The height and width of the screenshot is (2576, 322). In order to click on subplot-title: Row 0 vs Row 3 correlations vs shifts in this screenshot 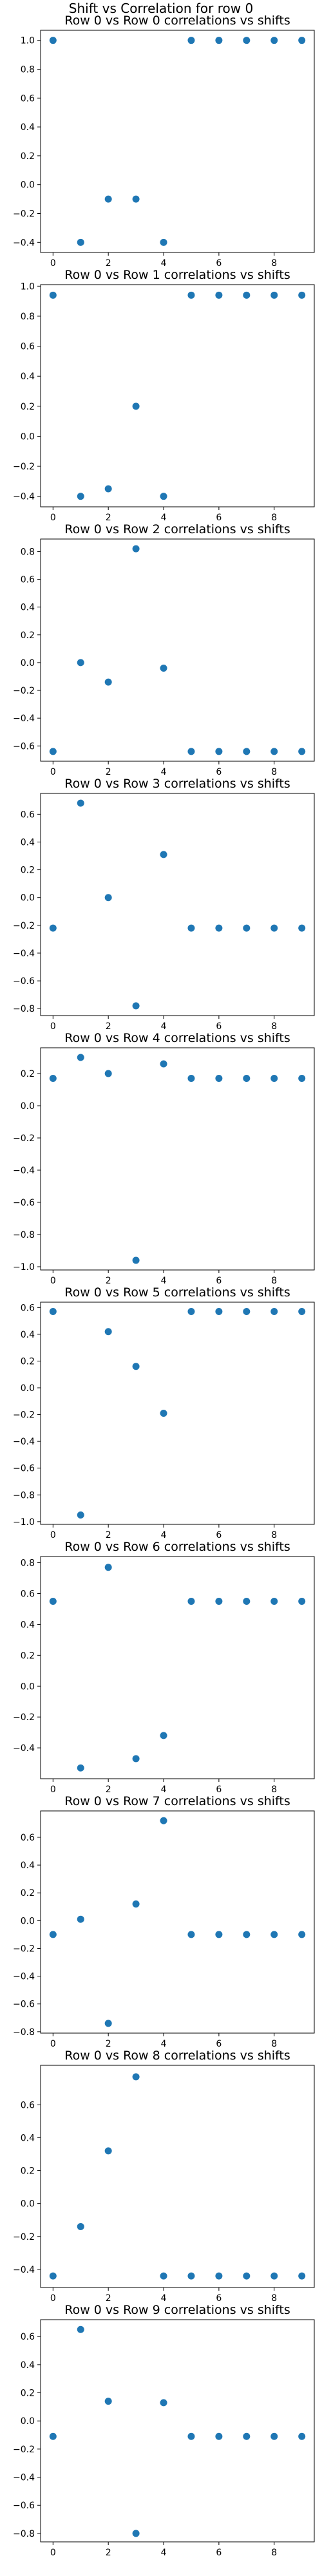, I will do `click(177, 784)`.